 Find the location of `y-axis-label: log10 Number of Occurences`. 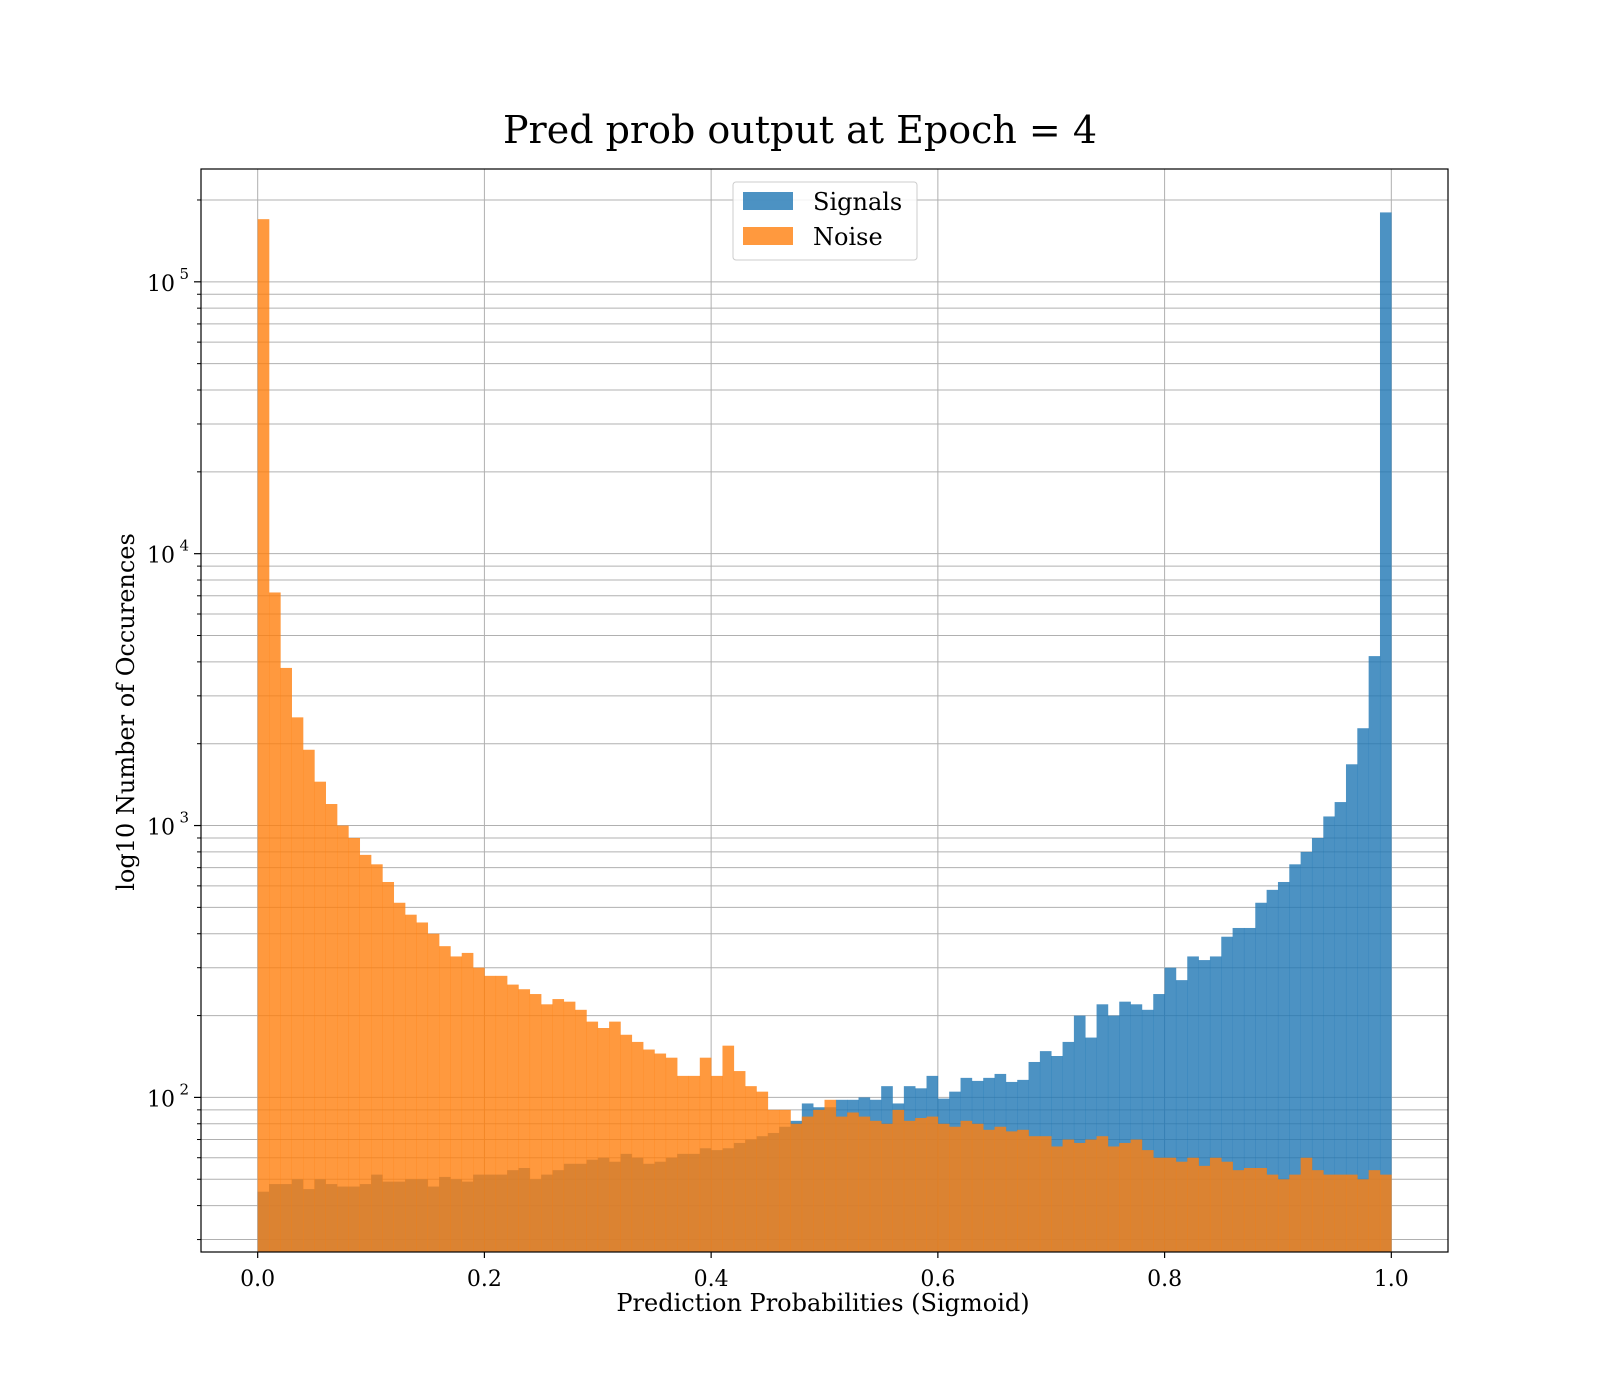

y-axis-label: log10 Number of Occurences is located at coordinates (126, 712).